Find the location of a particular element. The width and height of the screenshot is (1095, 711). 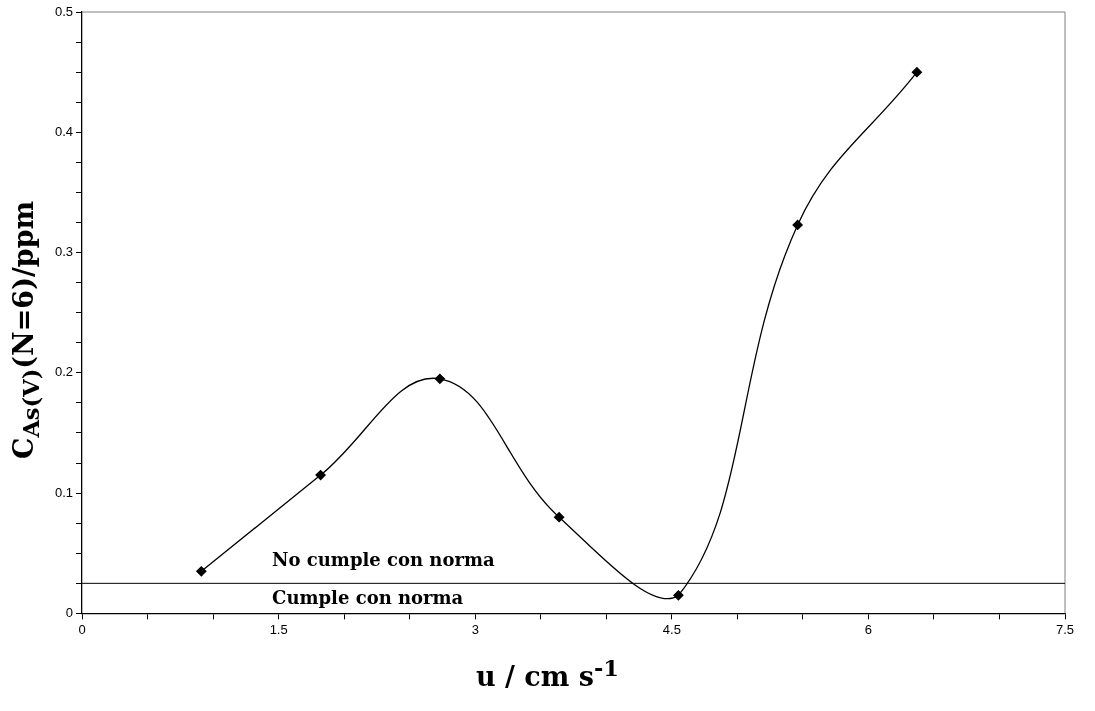

x-tick-label: 4.5 is located at coordinates (671, 629).